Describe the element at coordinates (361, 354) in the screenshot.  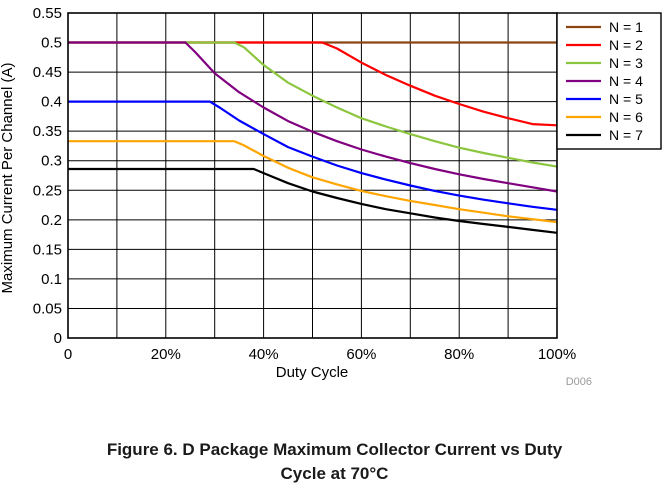
I see `x-tick-label: 60%` at that location.